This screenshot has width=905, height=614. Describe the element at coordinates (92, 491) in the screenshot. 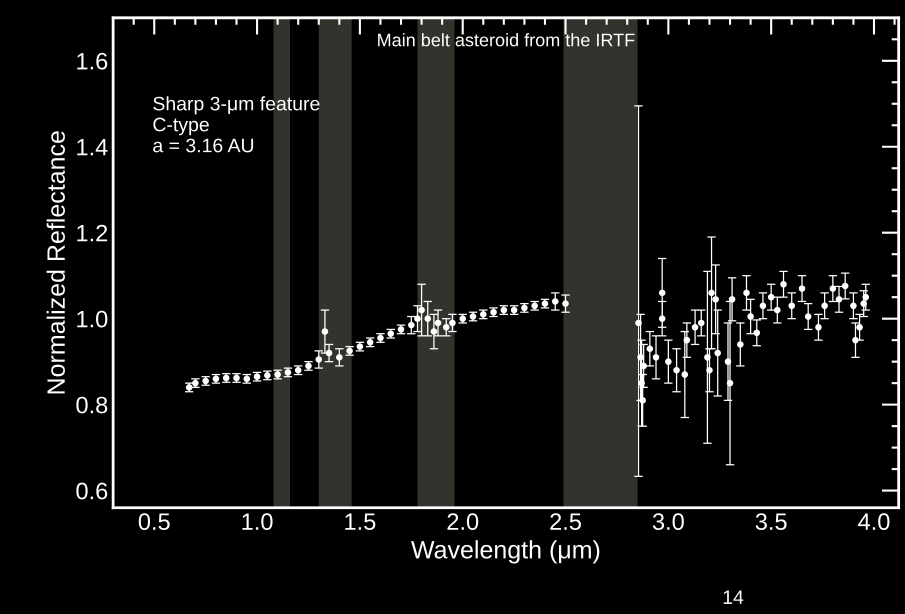

I see `y-tick-label: 0.6` at that location.